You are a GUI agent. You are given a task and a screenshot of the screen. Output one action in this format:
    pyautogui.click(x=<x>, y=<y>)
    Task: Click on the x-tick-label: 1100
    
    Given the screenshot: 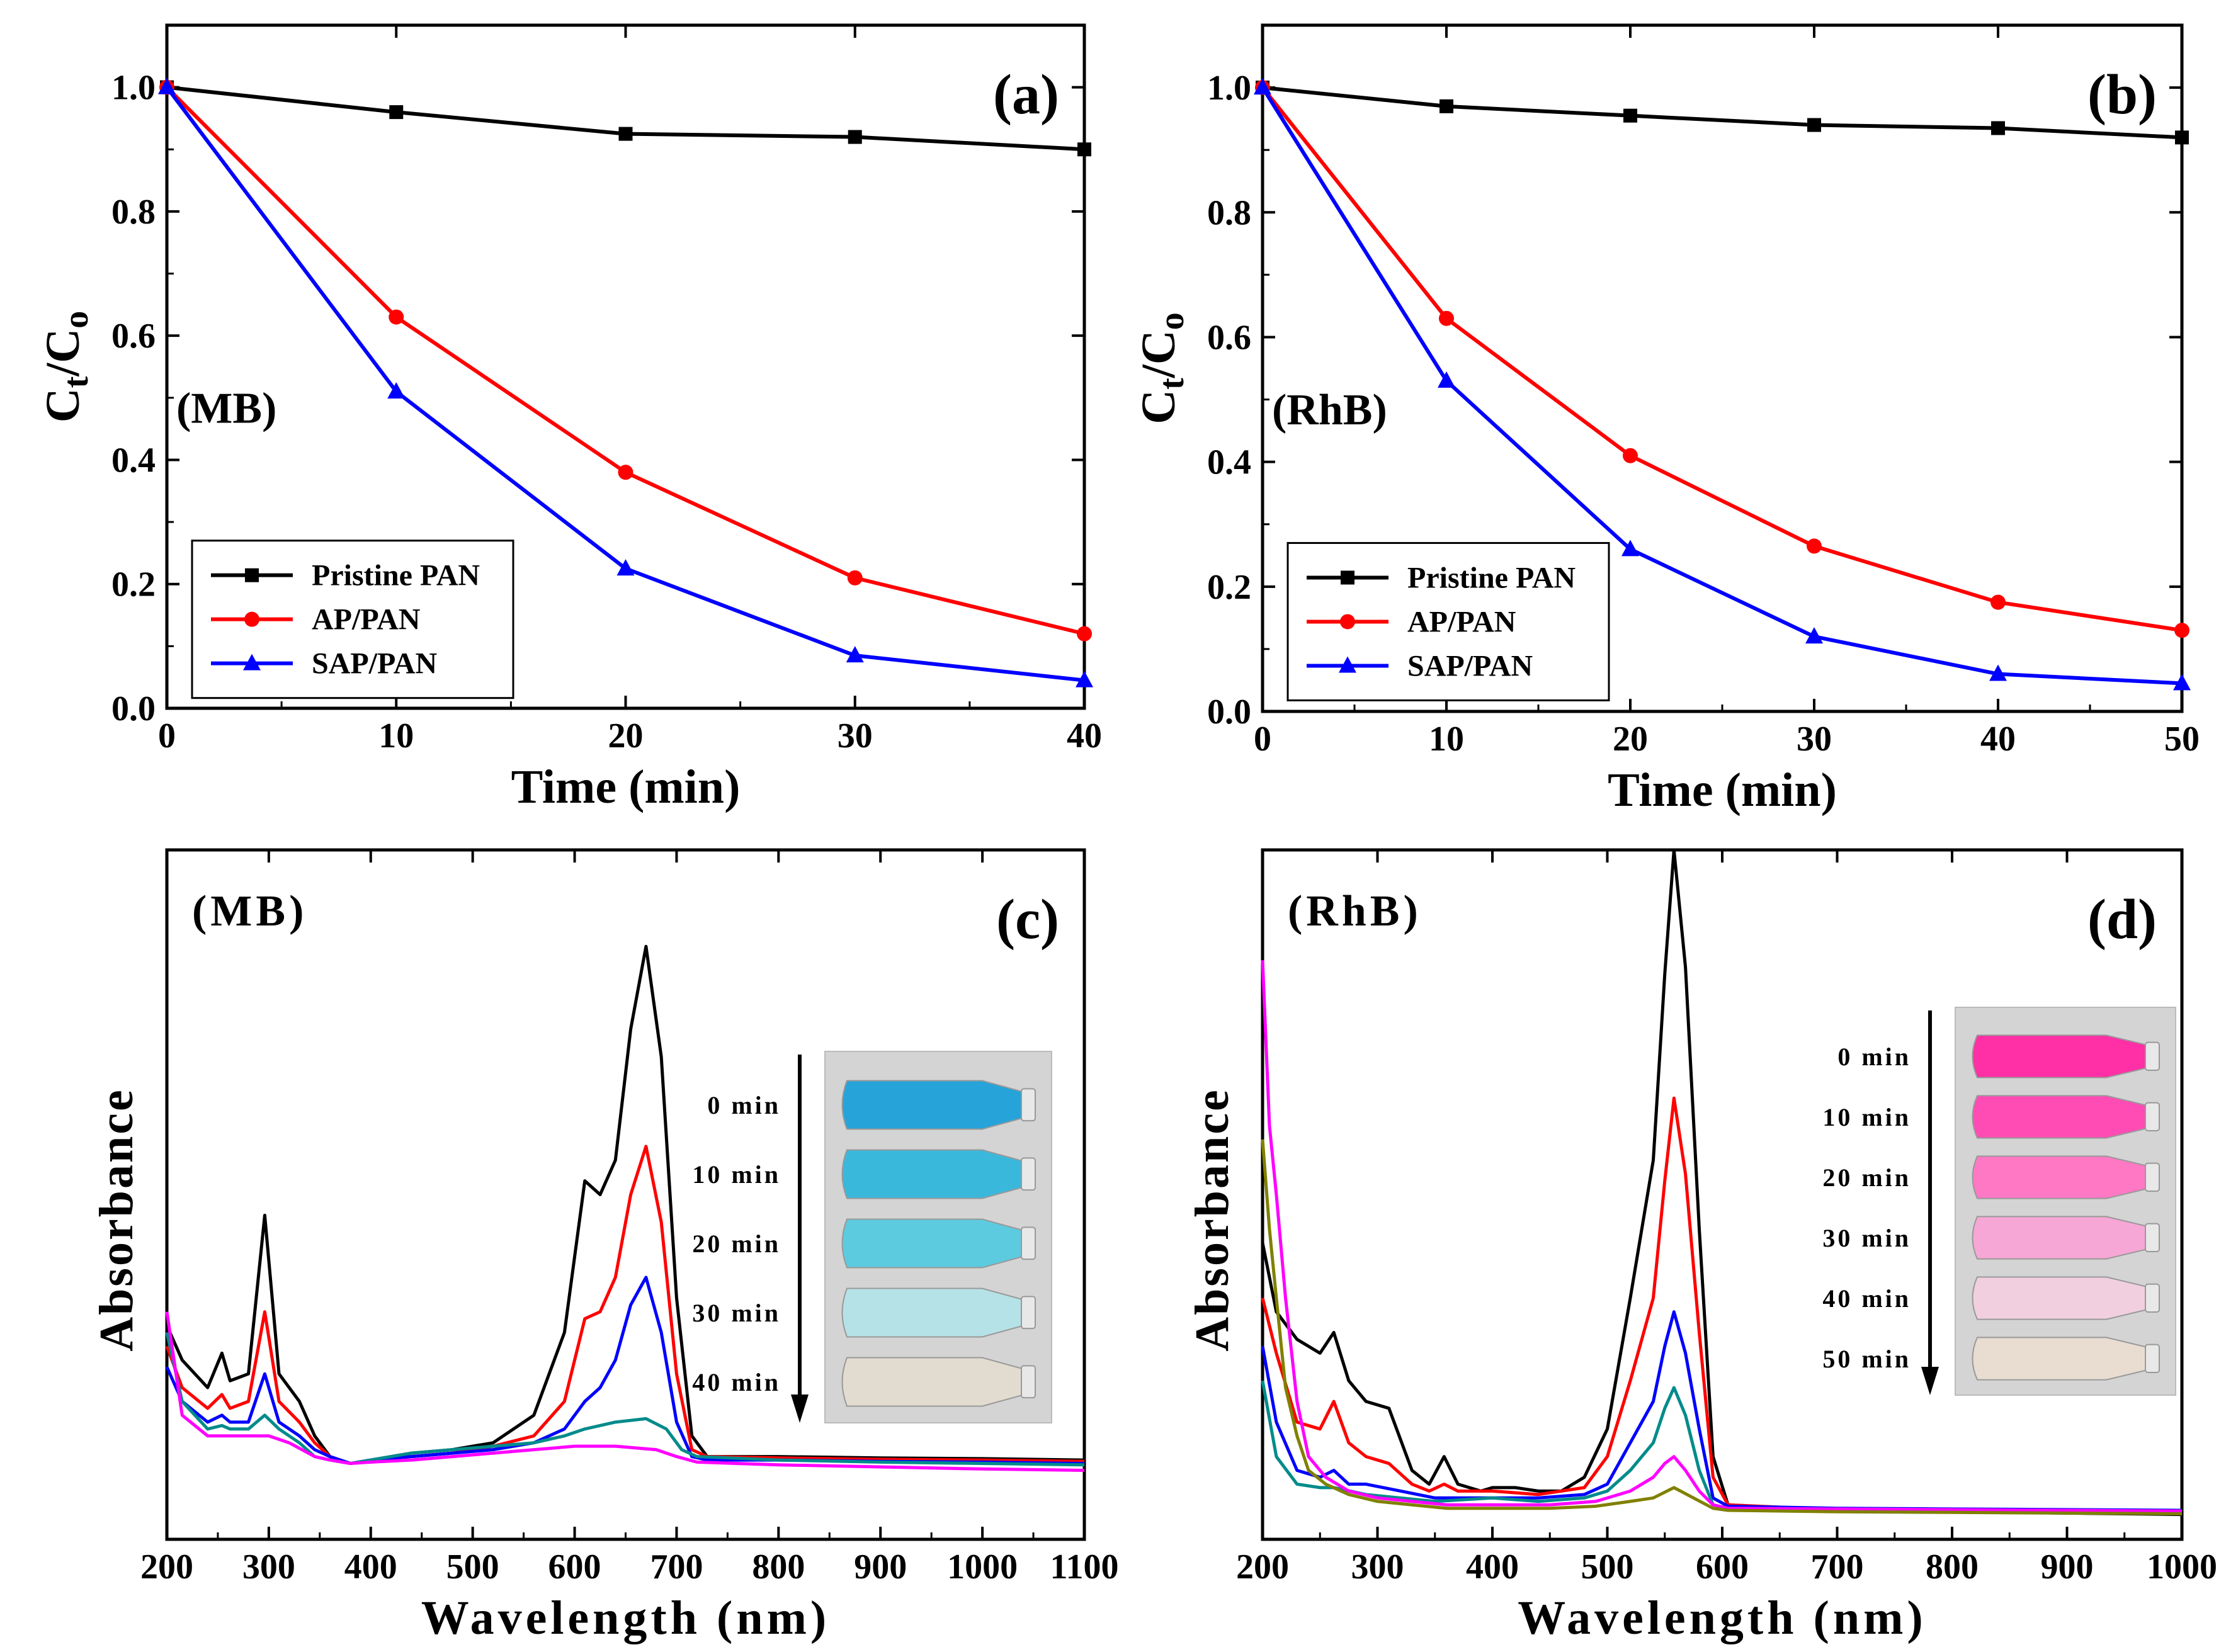 What is the action you would take?
    pyautogui.click(x=1084, y=1567)
    